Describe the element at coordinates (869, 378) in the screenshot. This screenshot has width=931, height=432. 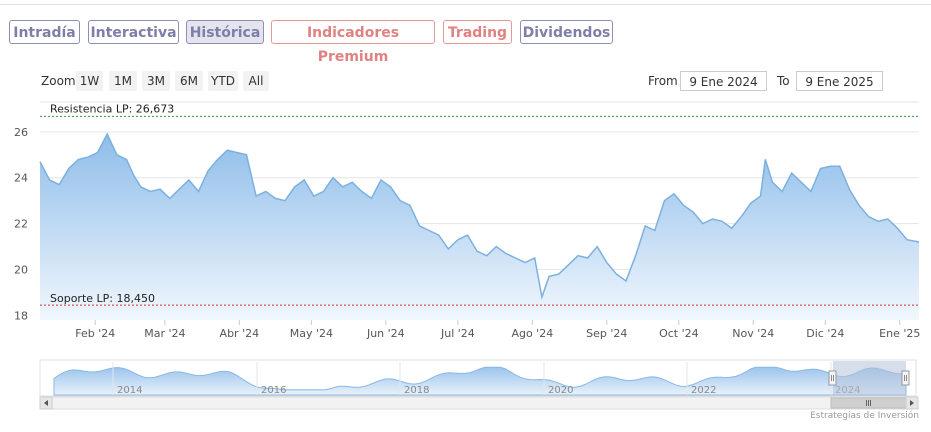
I see `navigator-selection` at that location.